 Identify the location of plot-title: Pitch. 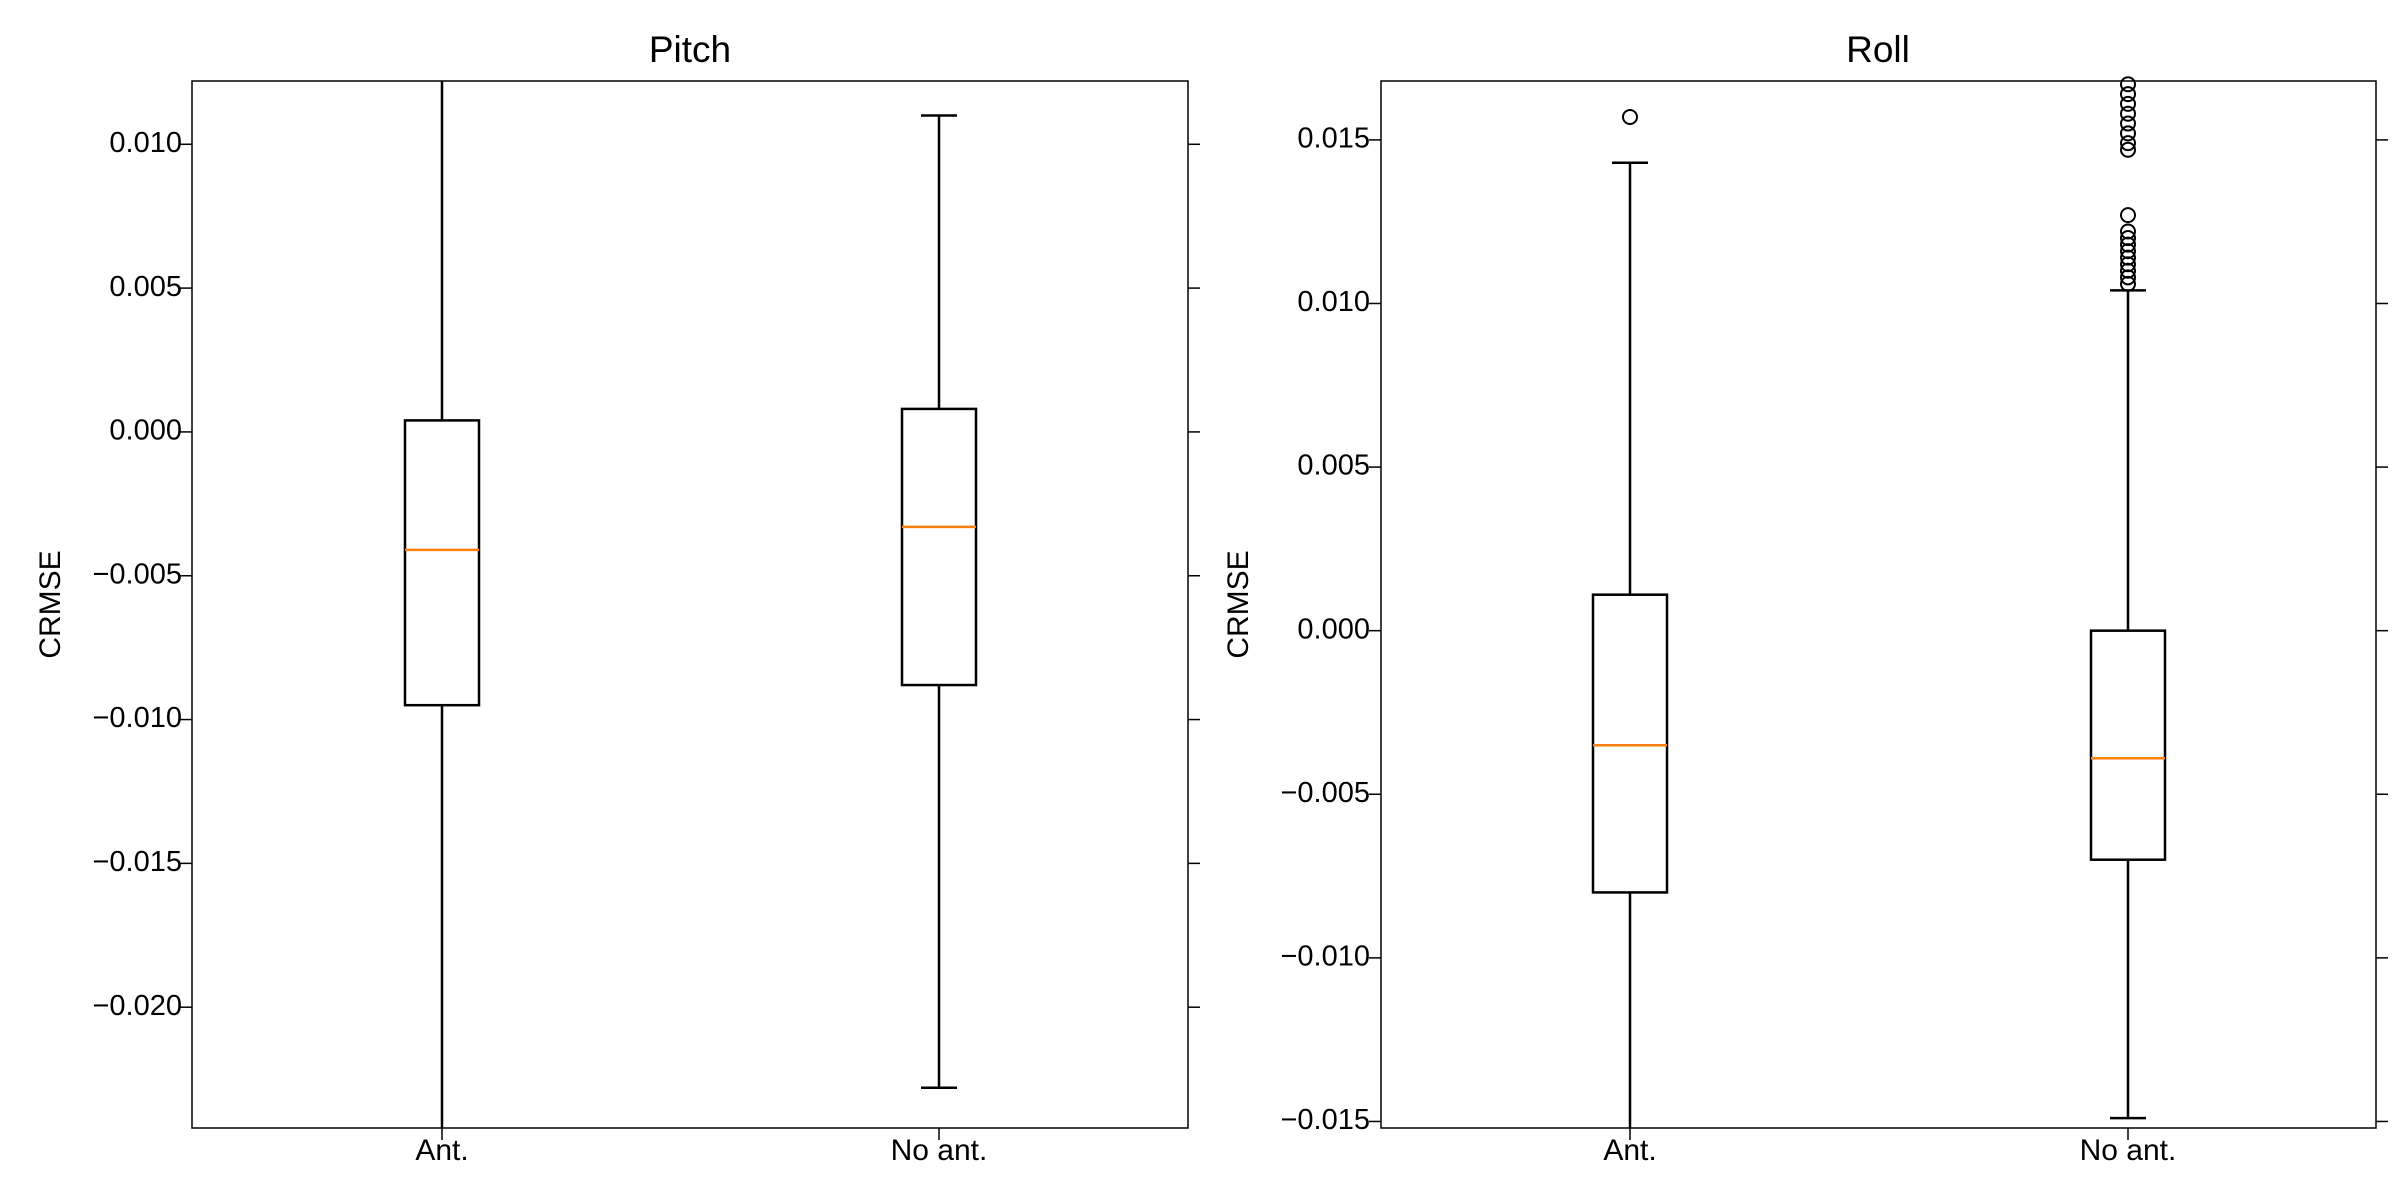
(690, 49).